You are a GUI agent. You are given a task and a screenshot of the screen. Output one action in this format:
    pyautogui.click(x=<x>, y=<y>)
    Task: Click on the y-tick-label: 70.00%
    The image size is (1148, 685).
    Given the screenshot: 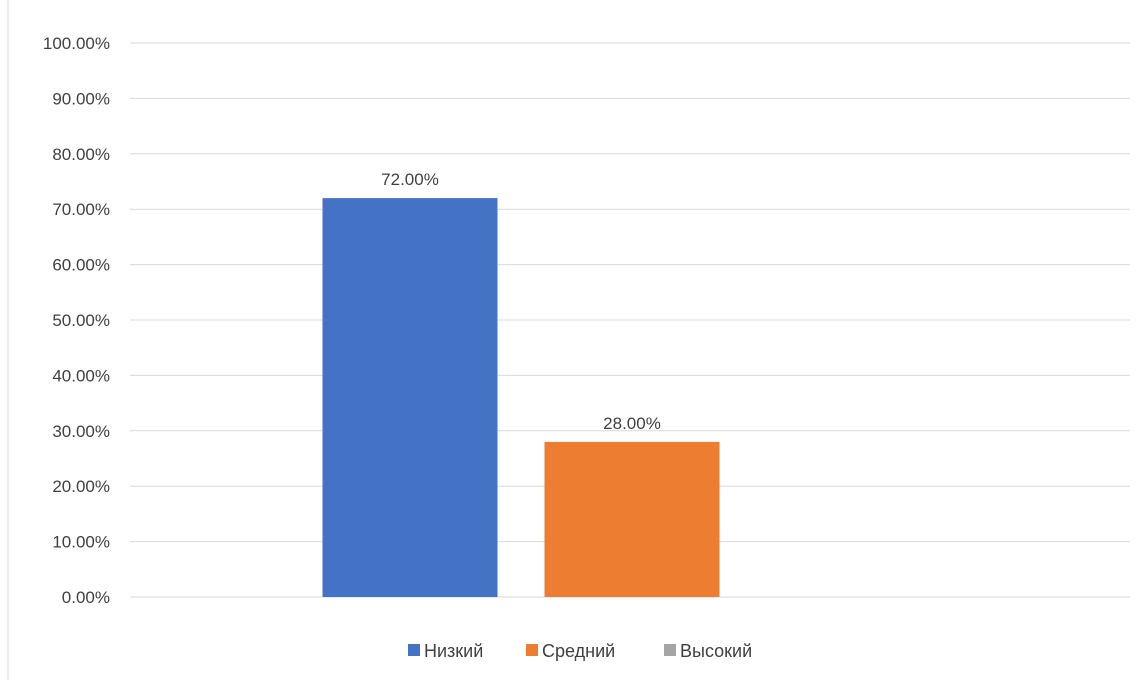 What is the action you would take?
    pyautogui.click(x=81, y=209)
    